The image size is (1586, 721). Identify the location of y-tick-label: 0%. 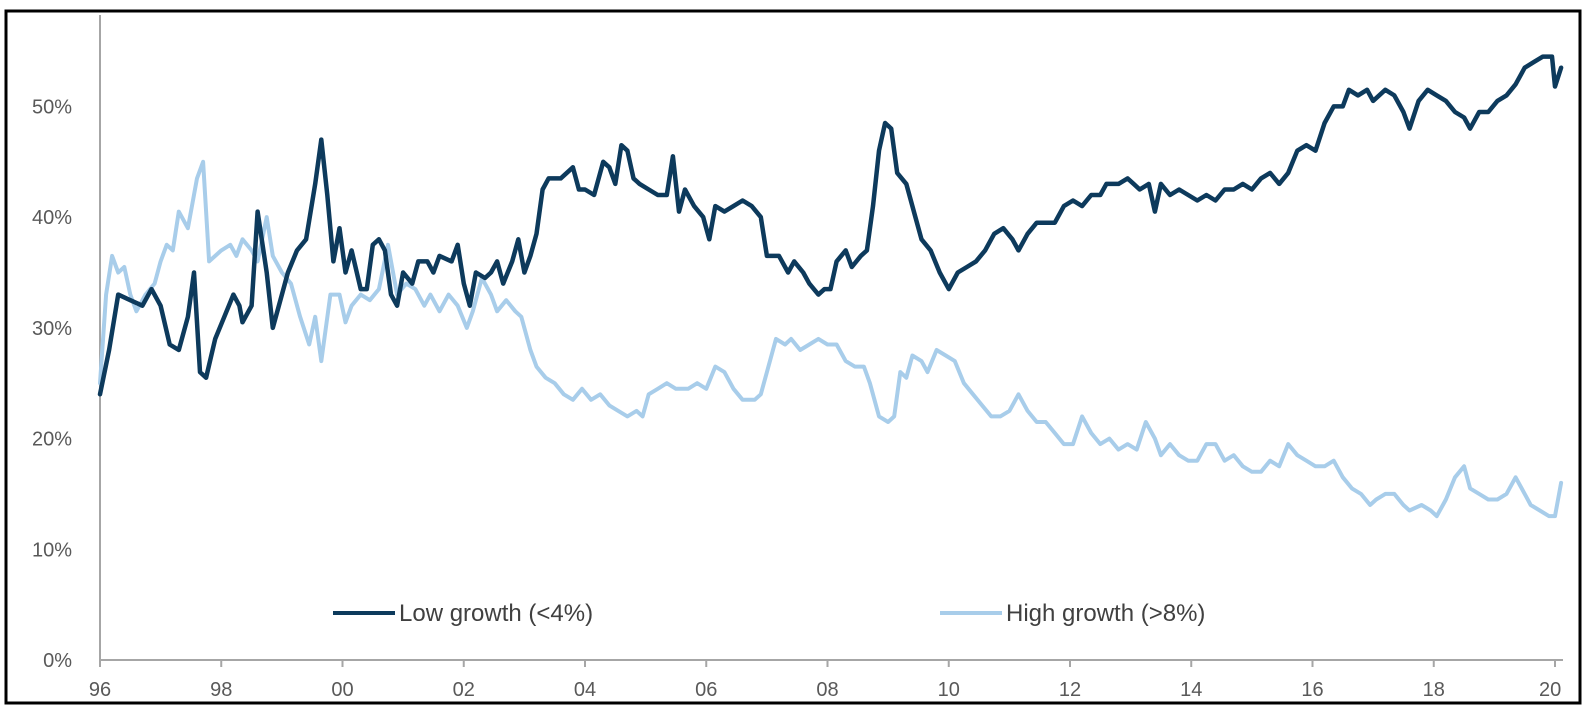
(57, 661).